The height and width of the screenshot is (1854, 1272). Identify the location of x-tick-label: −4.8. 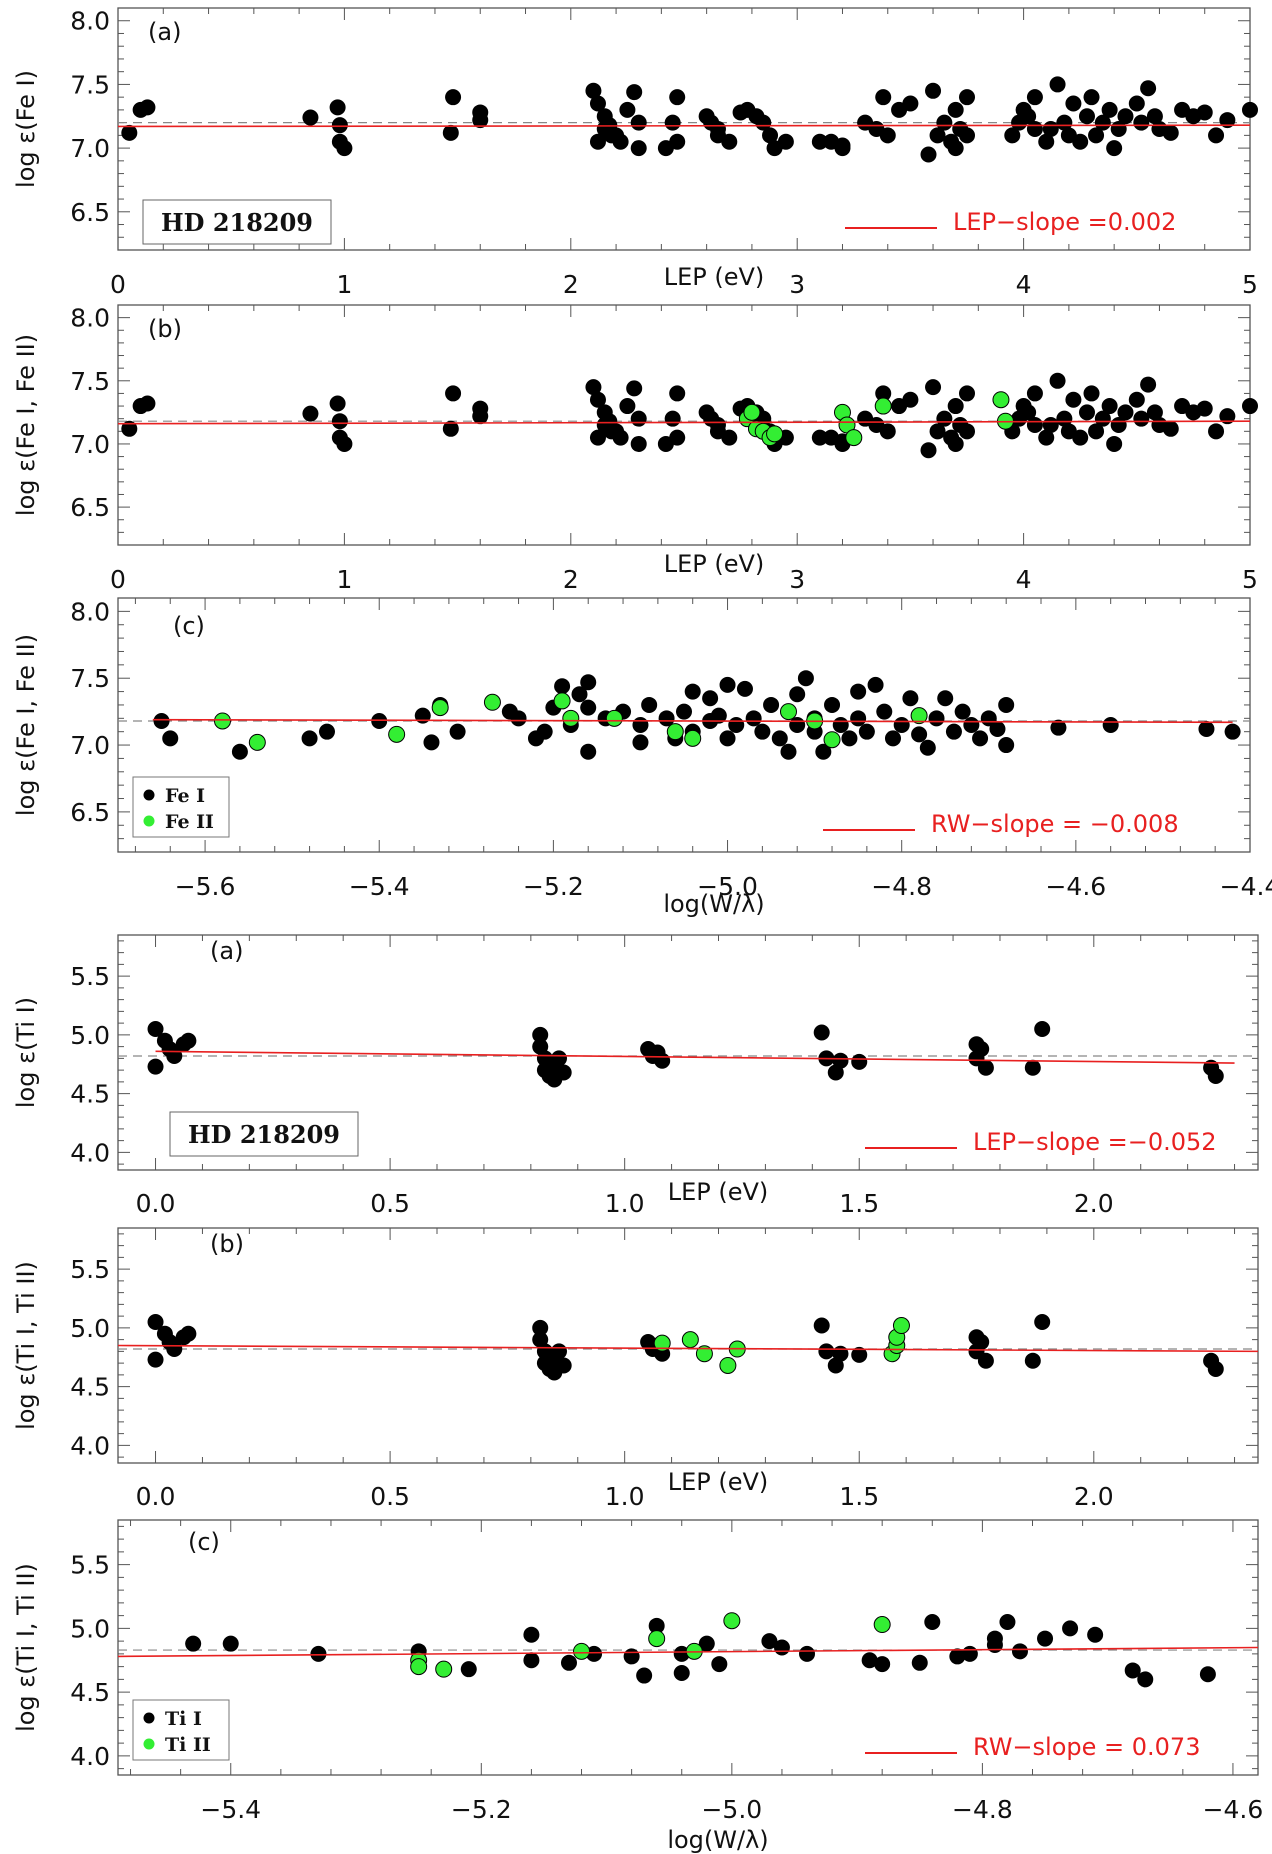
(982, 1809).